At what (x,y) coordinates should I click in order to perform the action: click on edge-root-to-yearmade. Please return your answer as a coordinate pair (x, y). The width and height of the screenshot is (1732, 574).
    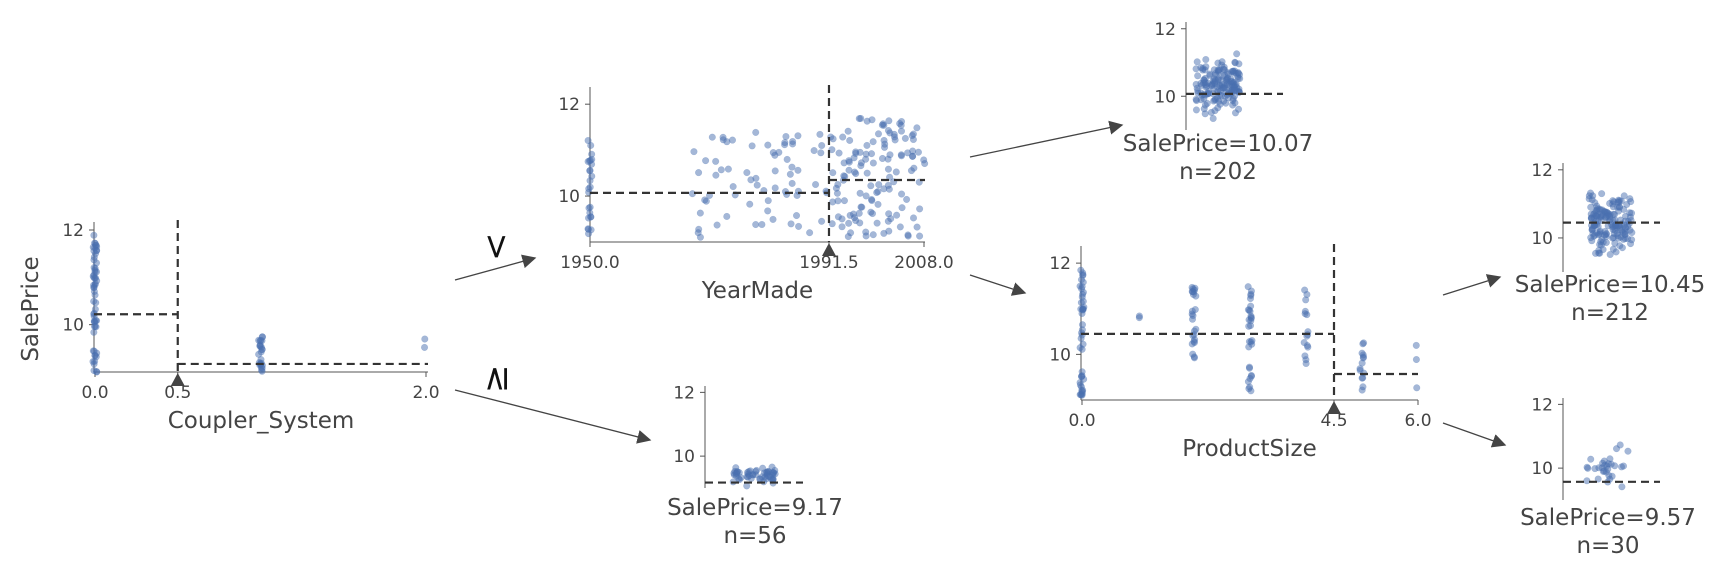
    Looking at the image, I should click on (495, 267).